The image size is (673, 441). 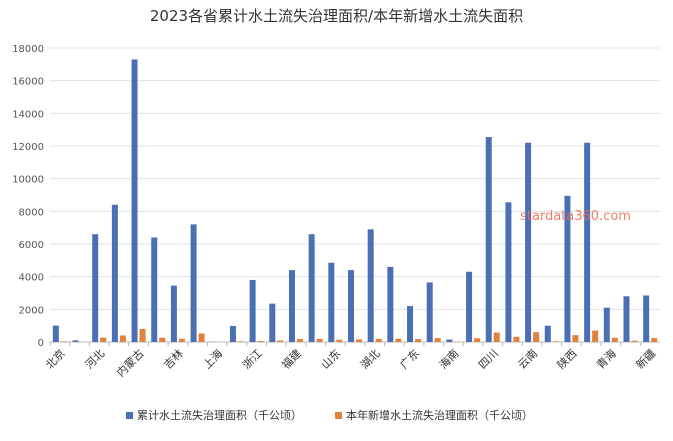 I want to click on y-tick-label: 16000, so click(x=28, y=82).